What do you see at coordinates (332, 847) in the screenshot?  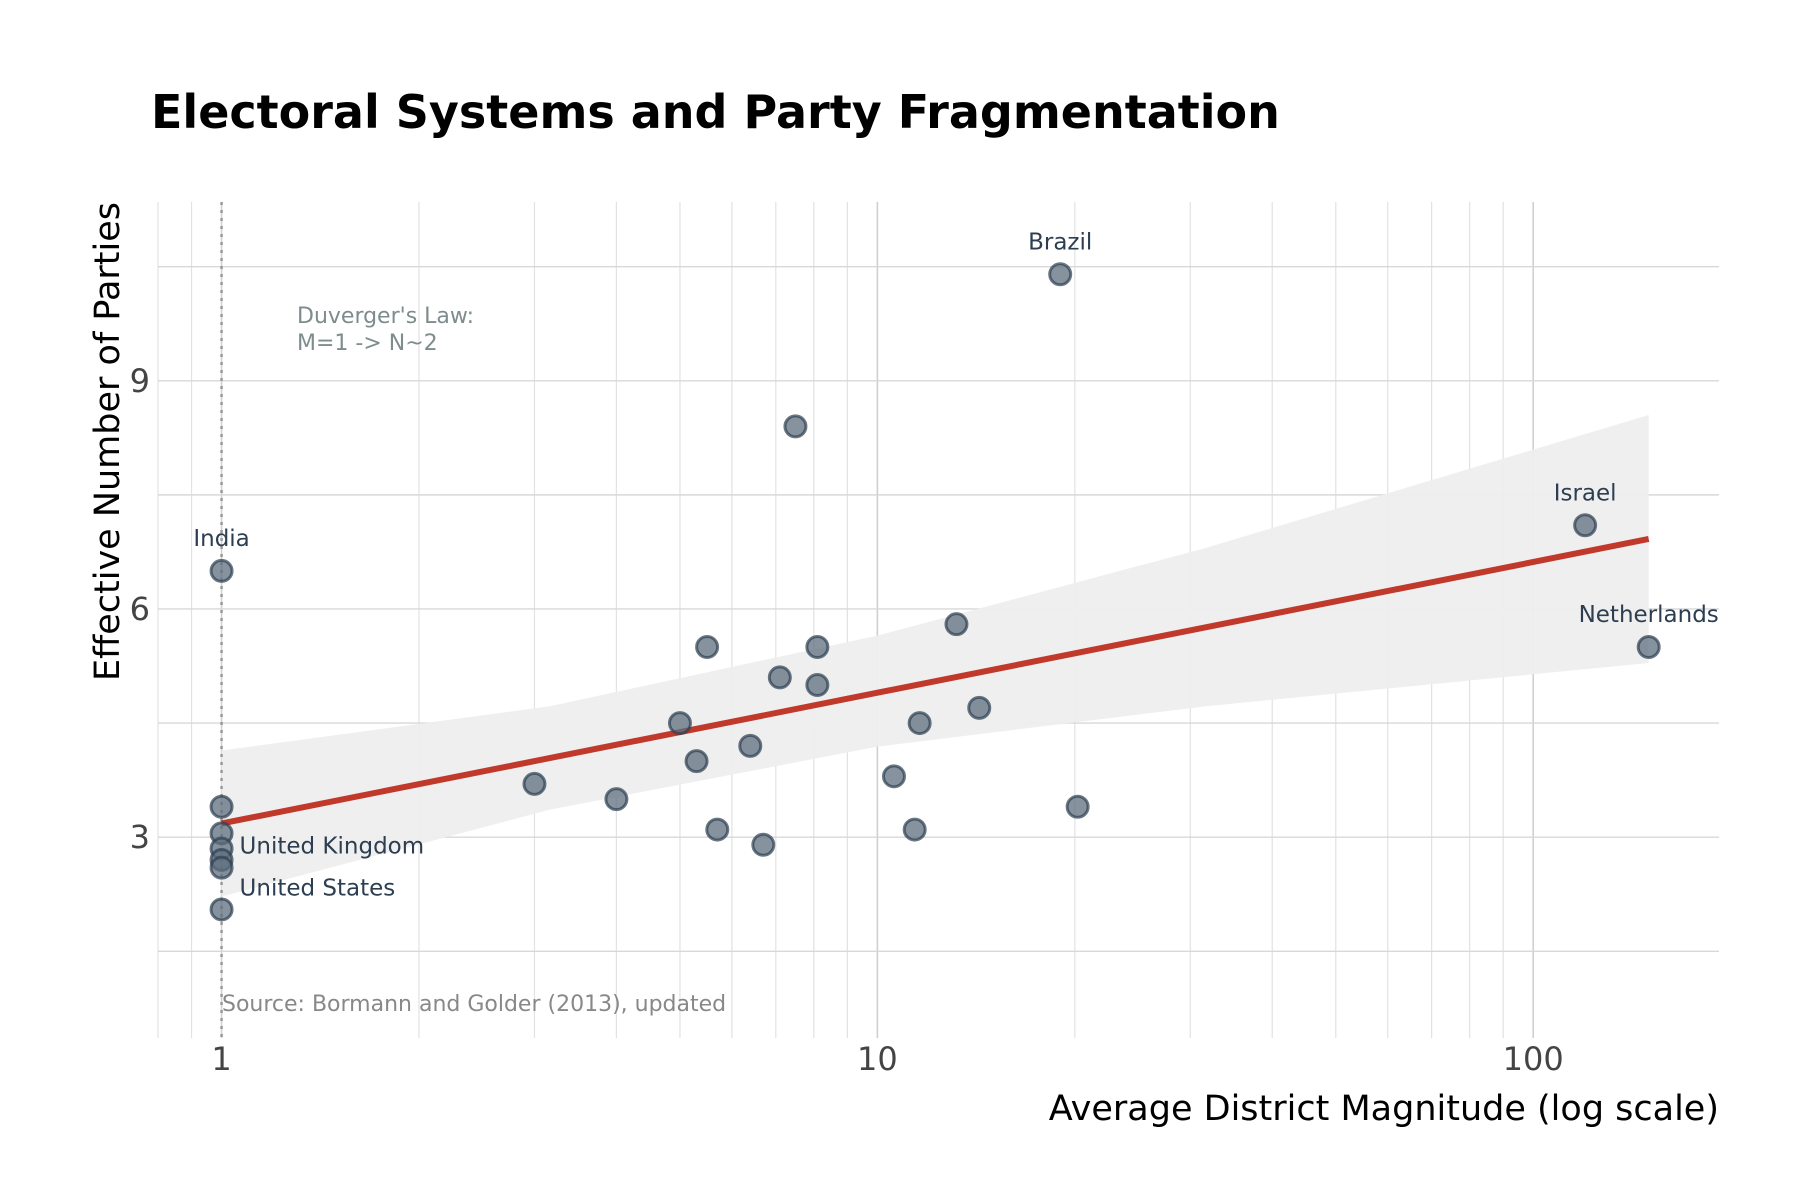 I see `point-label: United Kingdom` at bounding box center [332, 847].